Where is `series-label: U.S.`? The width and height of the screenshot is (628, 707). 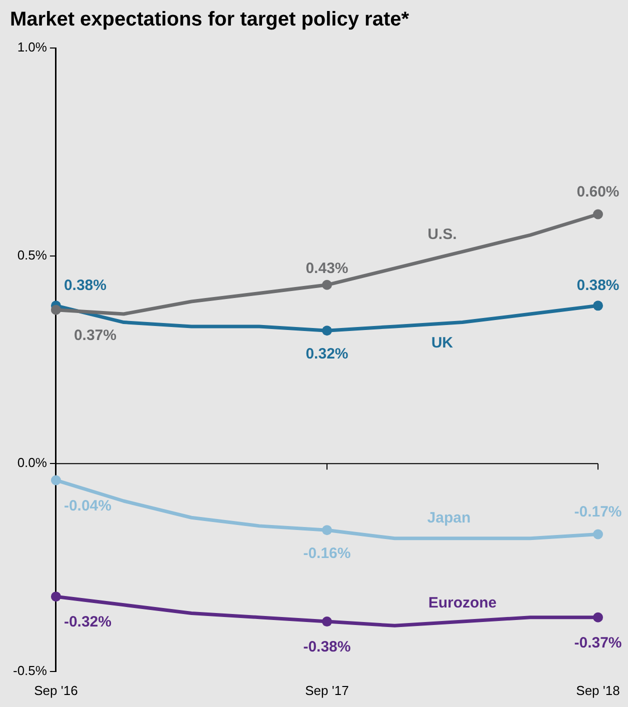 series-label: U.S. is located at coordinates (442, 234).